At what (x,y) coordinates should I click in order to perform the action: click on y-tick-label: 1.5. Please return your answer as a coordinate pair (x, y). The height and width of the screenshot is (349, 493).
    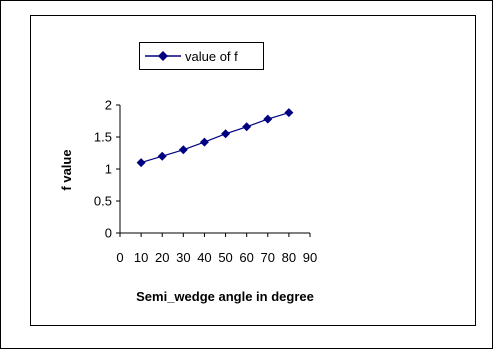
    Looking at the image, I should click on (103, 137).